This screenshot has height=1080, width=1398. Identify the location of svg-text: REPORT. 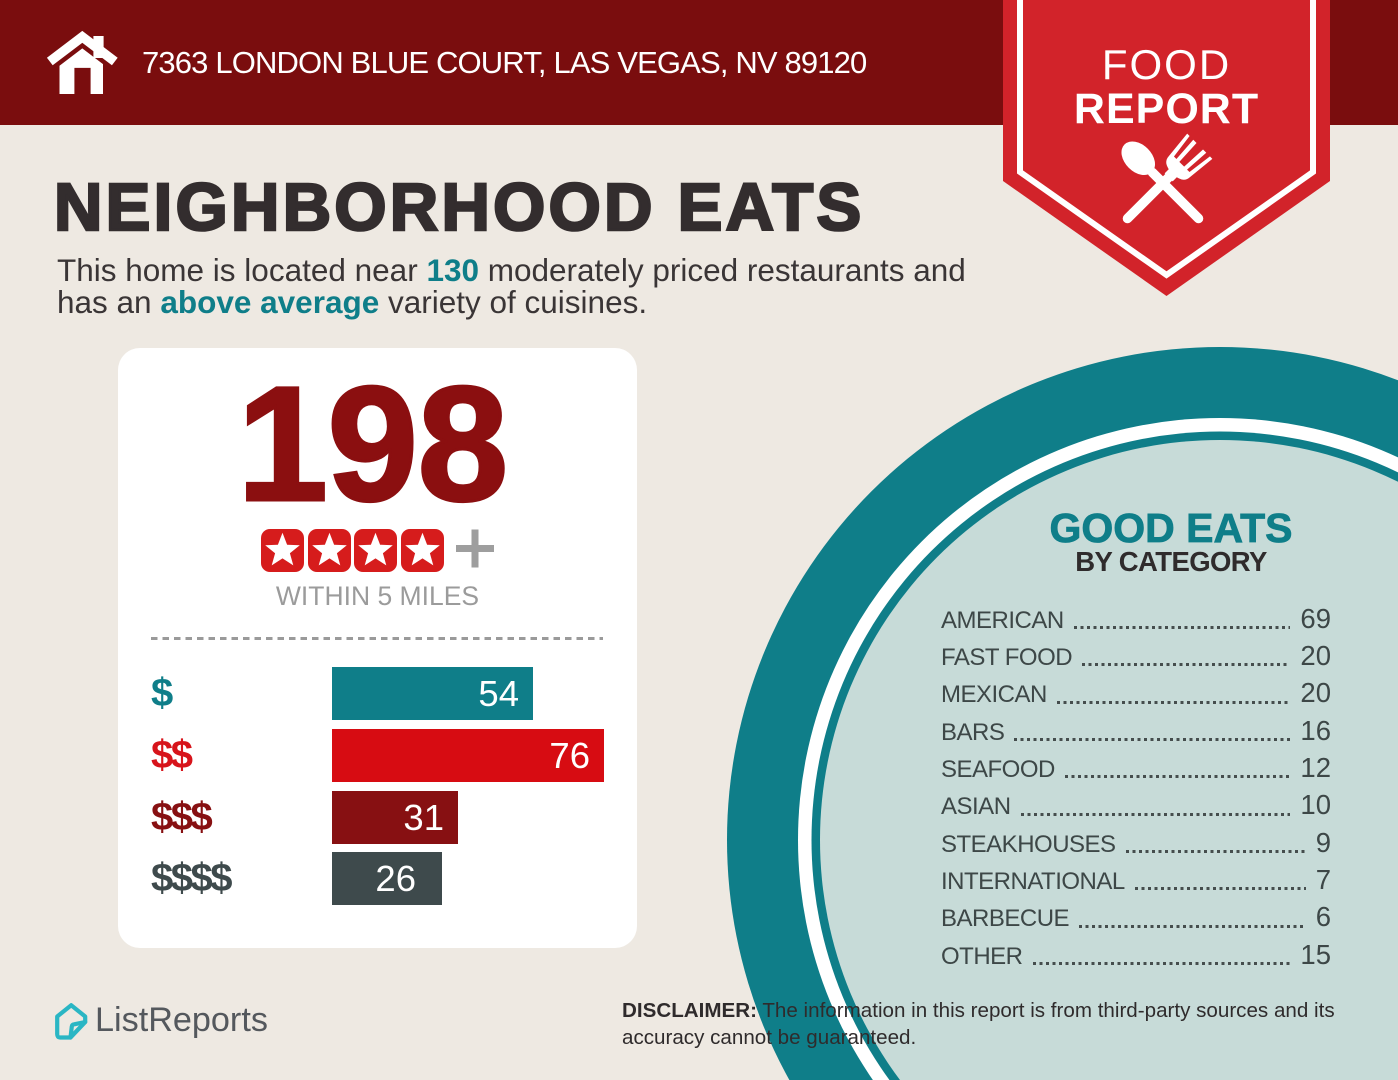
(1166, 109).